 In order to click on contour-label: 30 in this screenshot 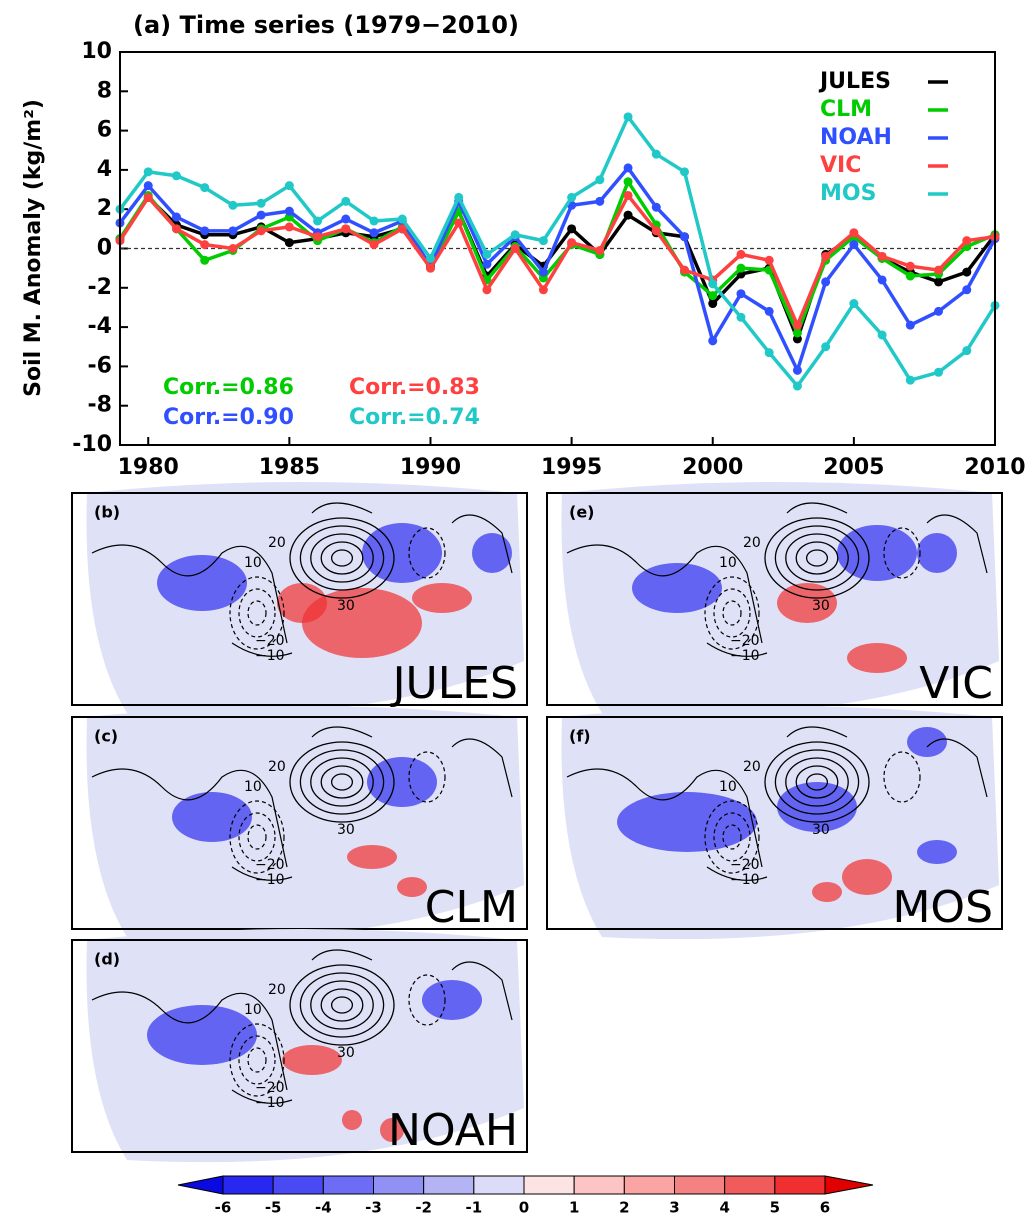, I will do `click(346, 830)`.